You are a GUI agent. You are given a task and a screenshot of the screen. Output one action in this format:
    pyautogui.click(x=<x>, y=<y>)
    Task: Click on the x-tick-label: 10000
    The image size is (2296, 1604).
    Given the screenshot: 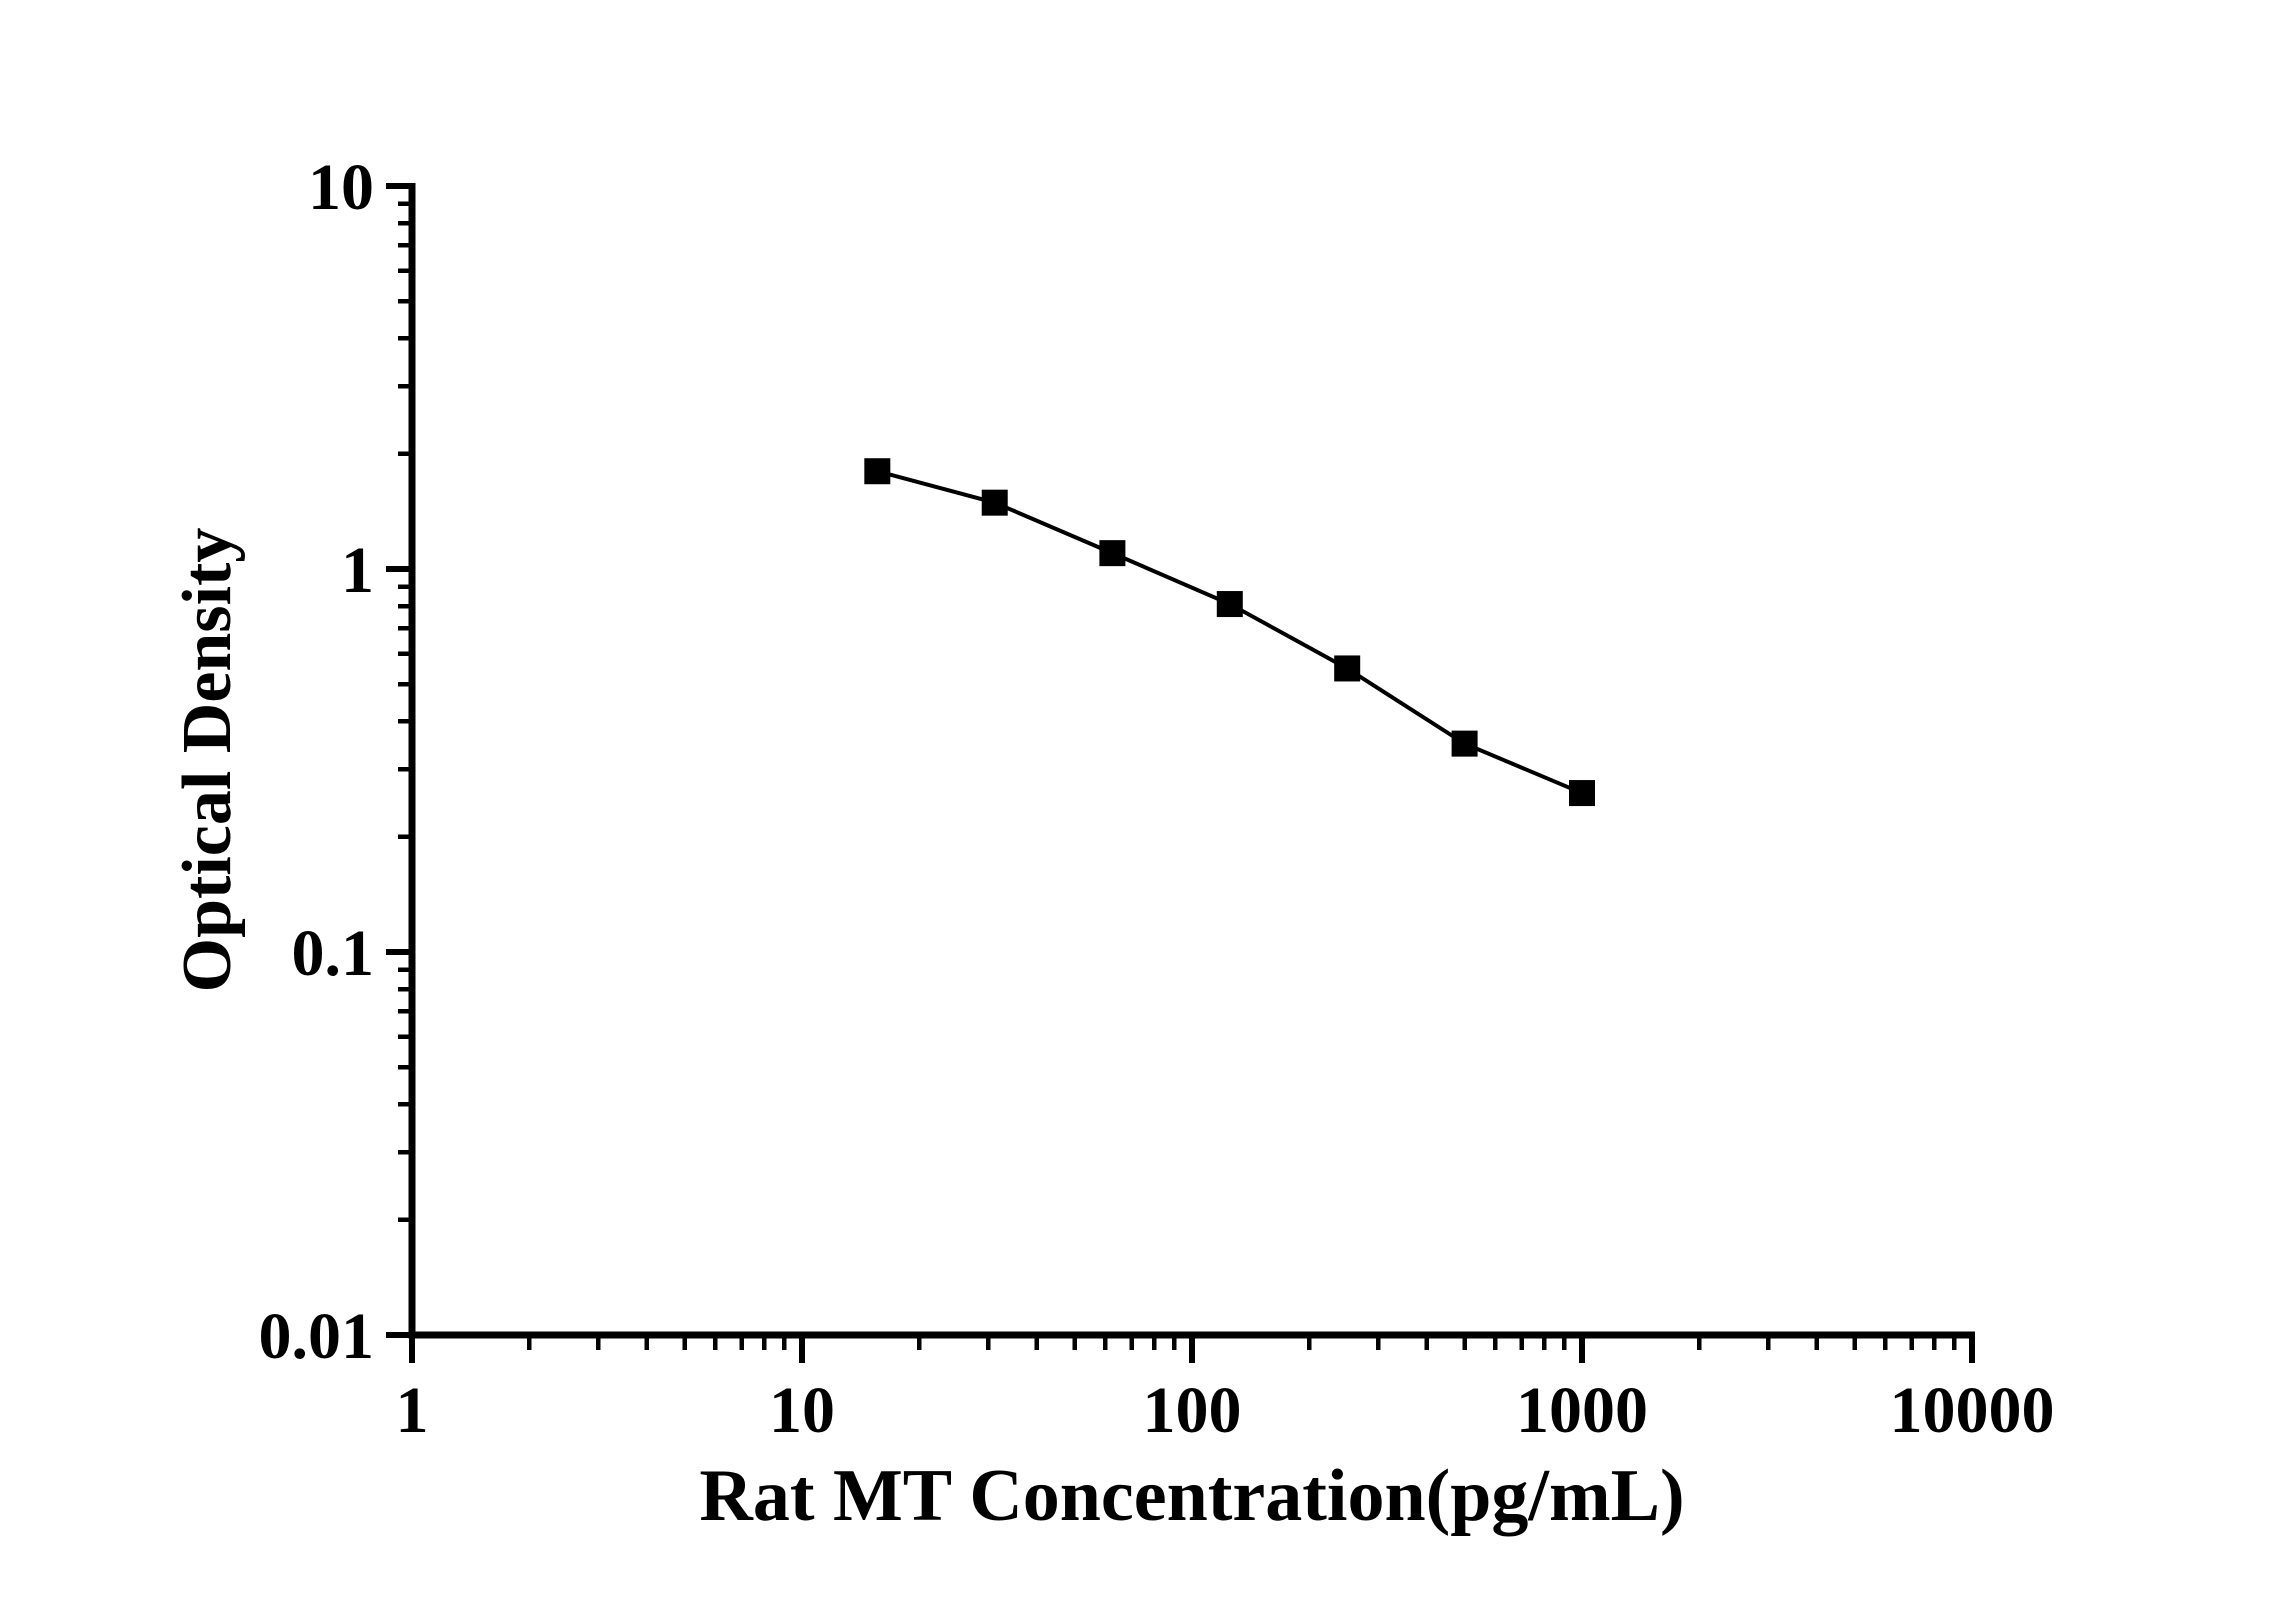 What is the action you would take?
    pyautogui.click(x=1972, y=1410)
    